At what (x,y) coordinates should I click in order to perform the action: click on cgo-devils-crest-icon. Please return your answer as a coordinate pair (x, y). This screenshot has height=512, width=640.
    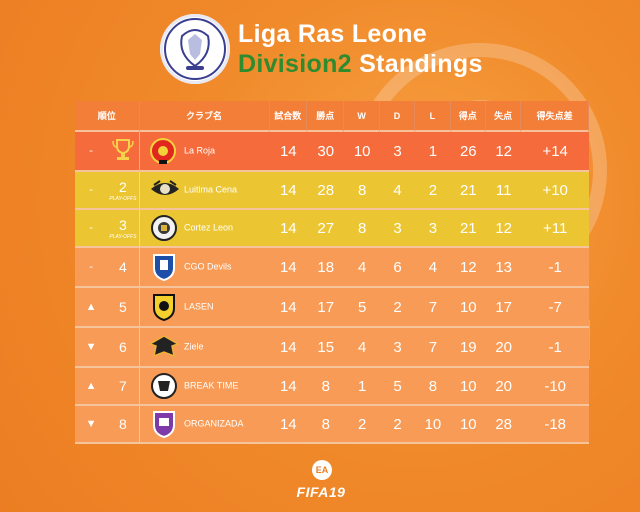
    Looking at the image, I should click on (165, 267).